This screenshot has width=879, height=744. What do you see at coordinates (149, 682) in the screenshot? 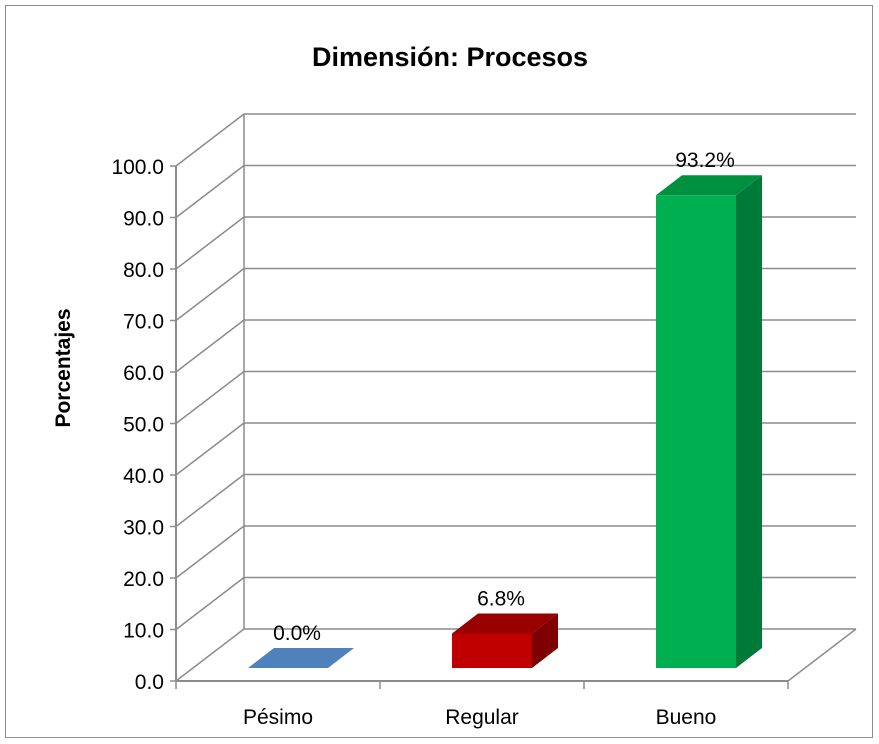
I see `y-tick-label: 0.0` at bounding box center [149, 682].